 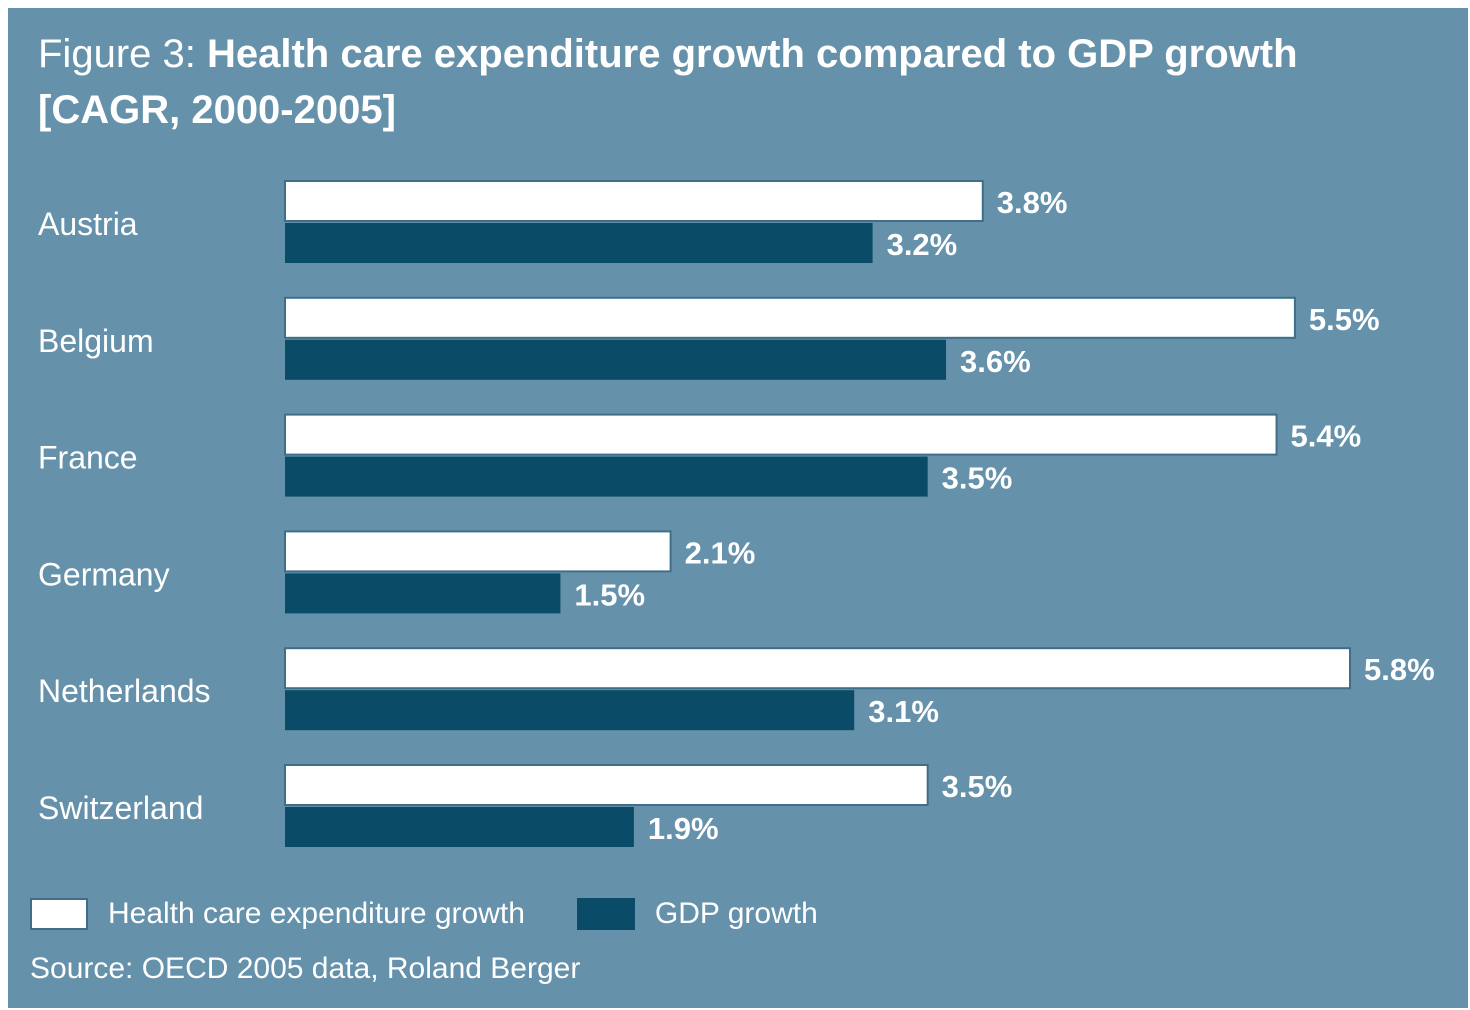 I want to click on legend-swatch-health, so click(x=59, y=914).